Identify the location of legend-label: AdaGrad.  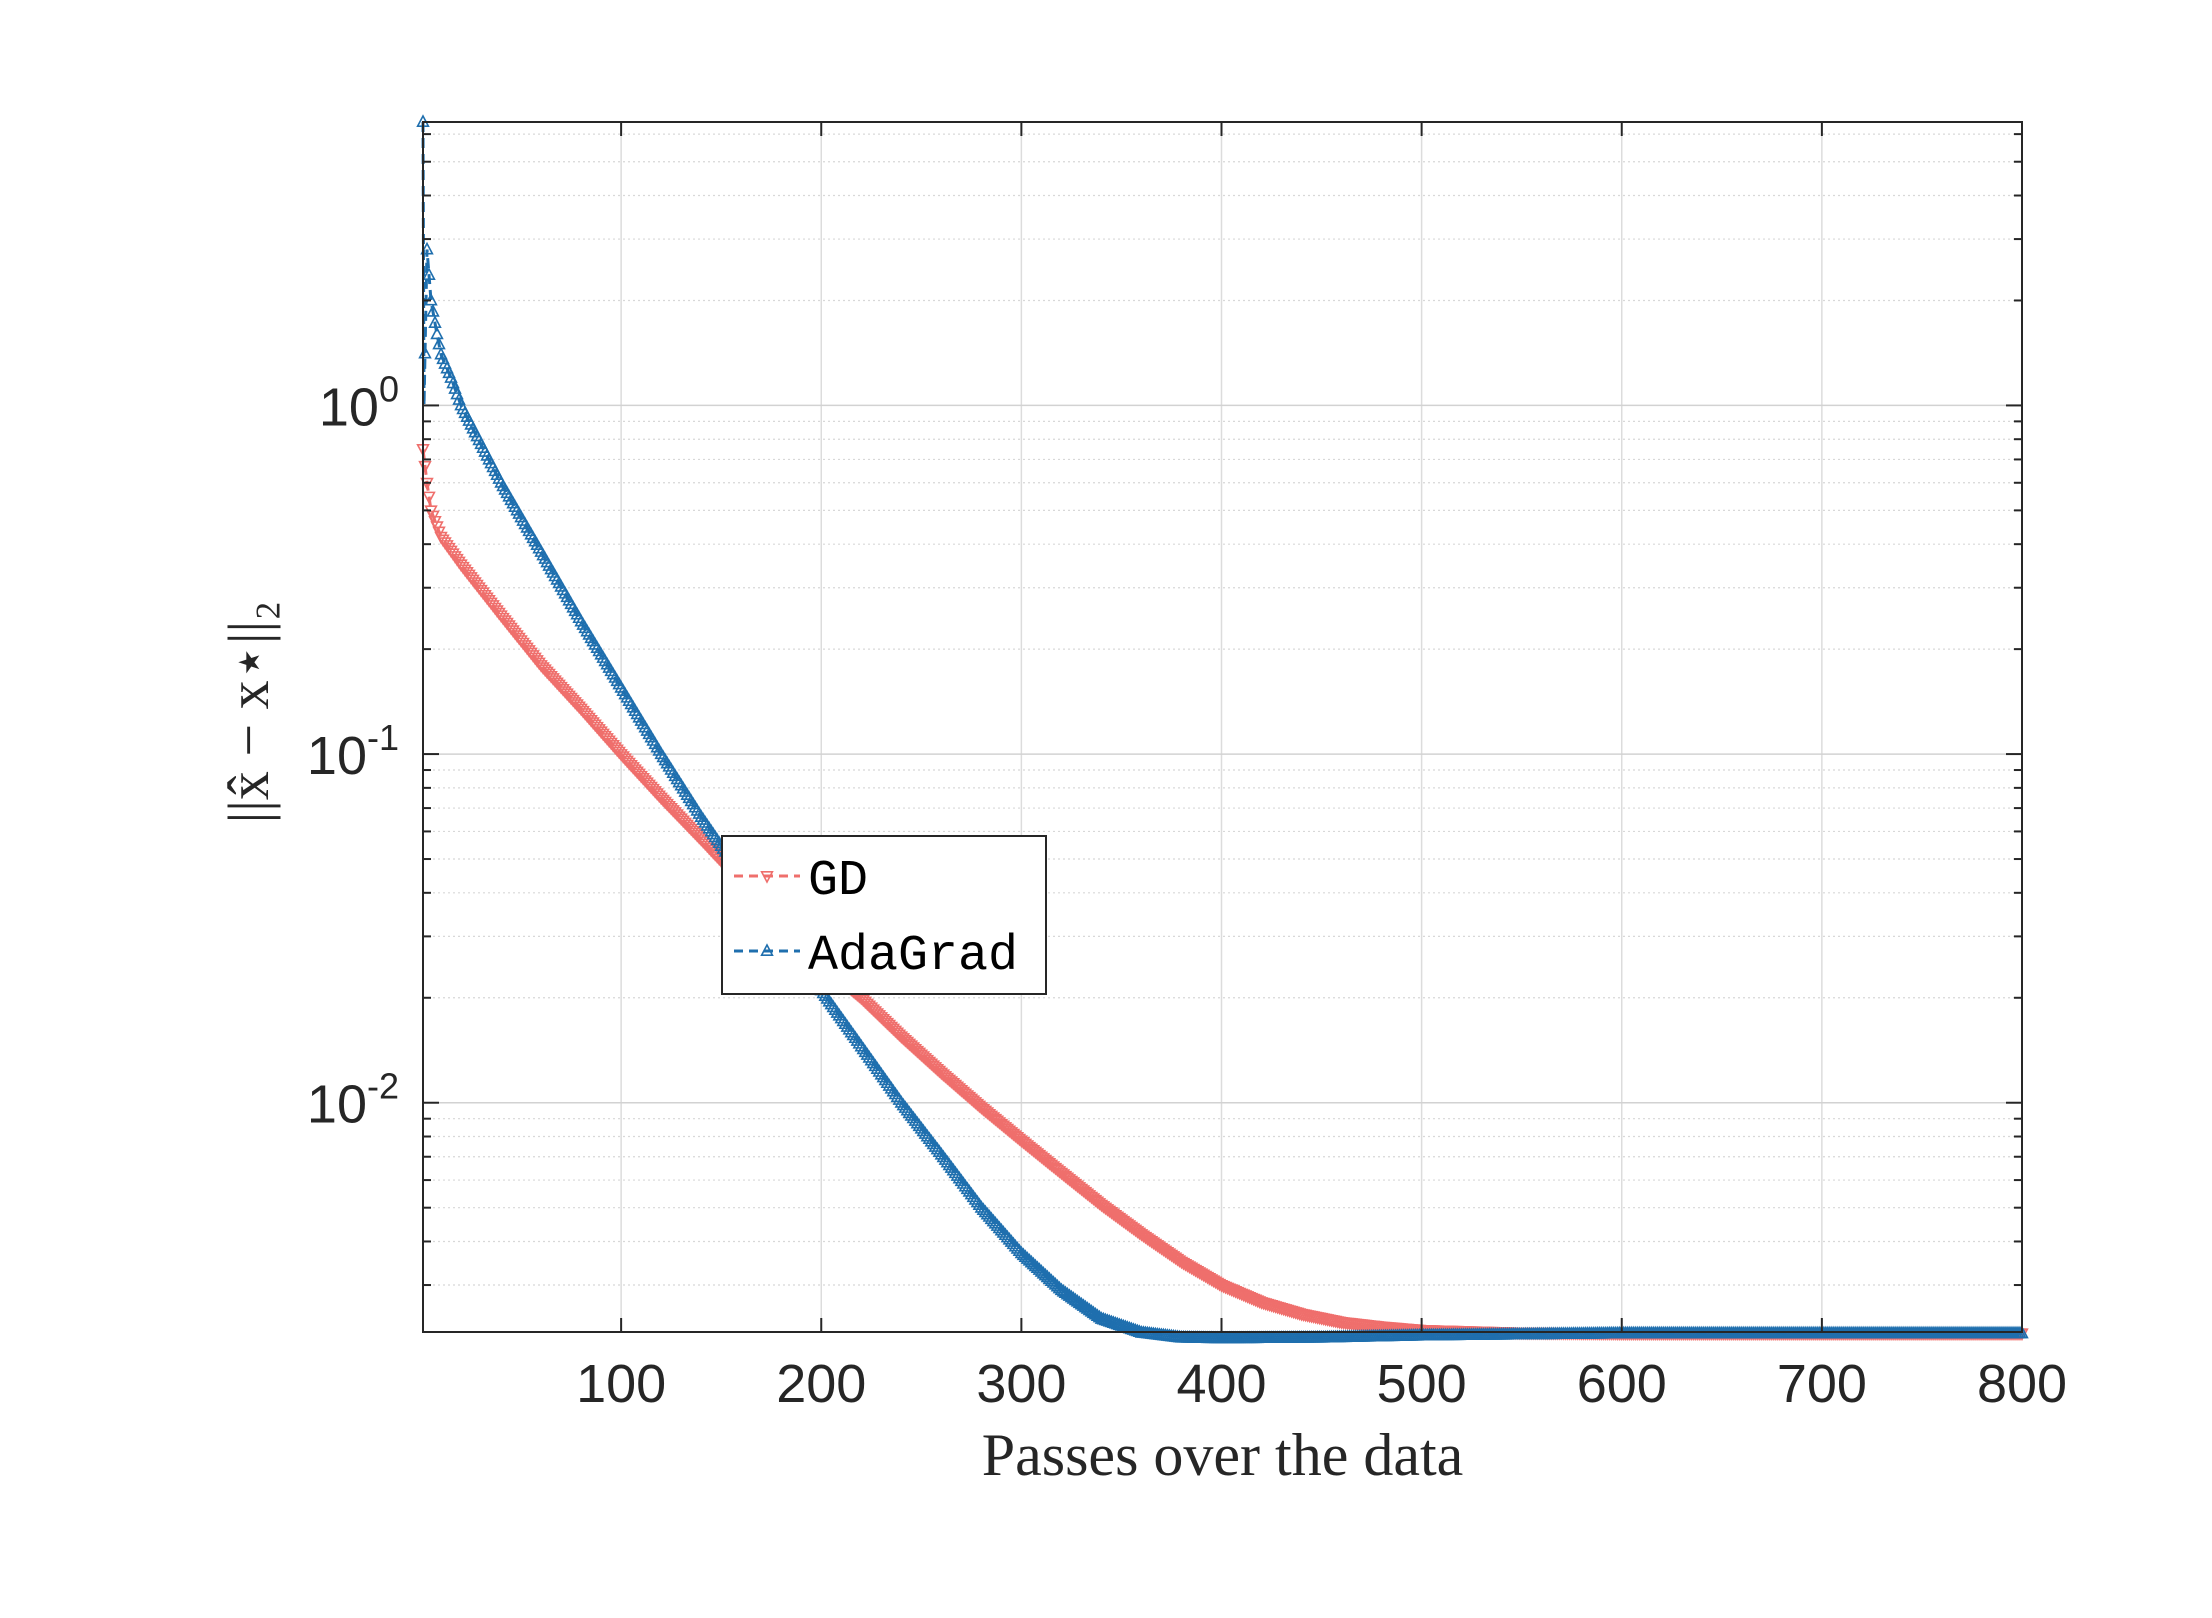
(913, 956).